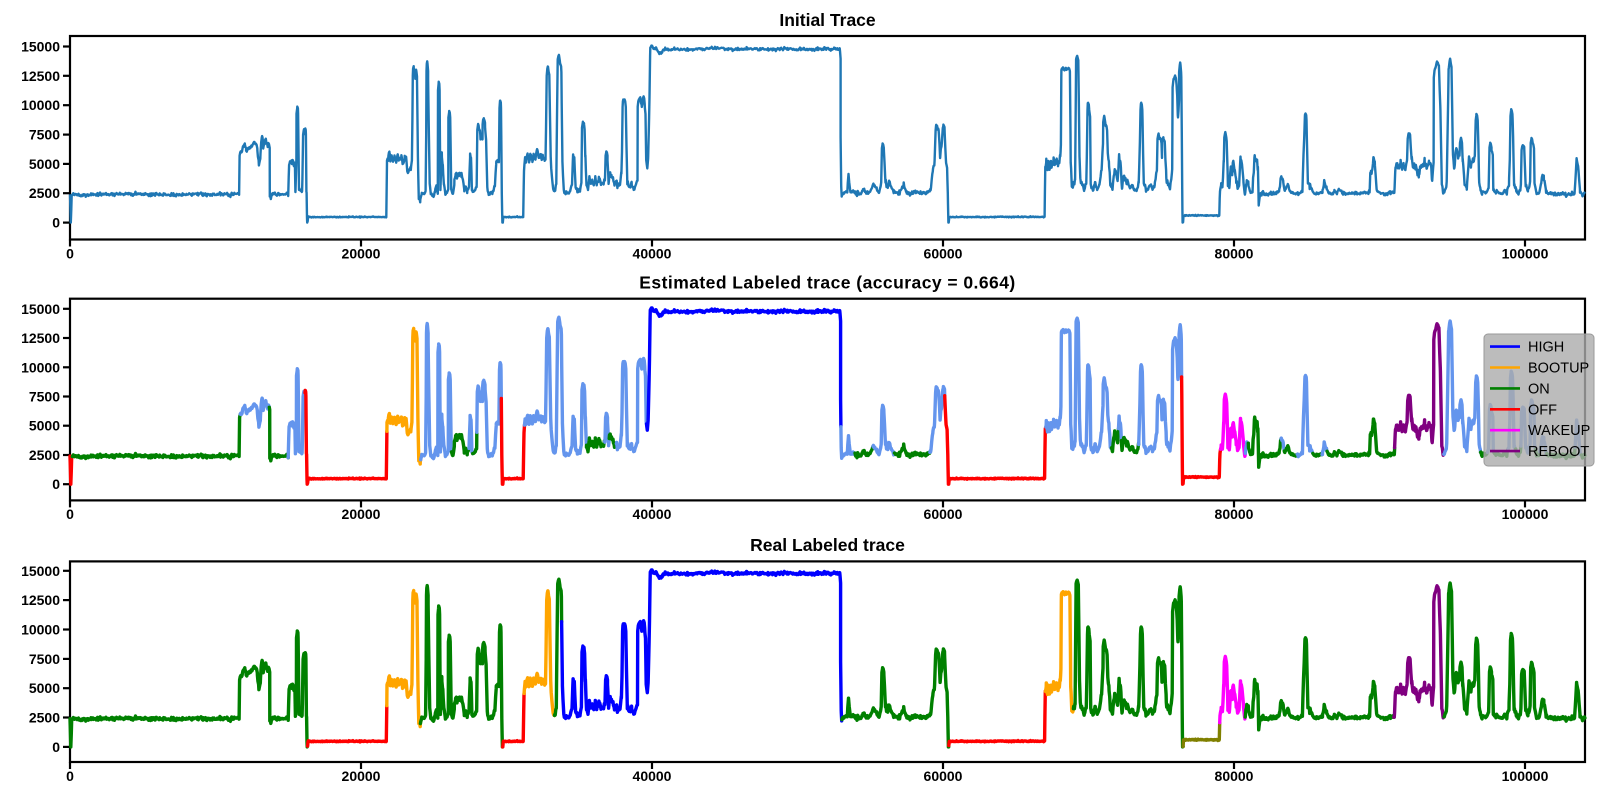  Describe the element at coordinates (1542, 410) in the screenshot. I see `svg-text: OFF` at that location.